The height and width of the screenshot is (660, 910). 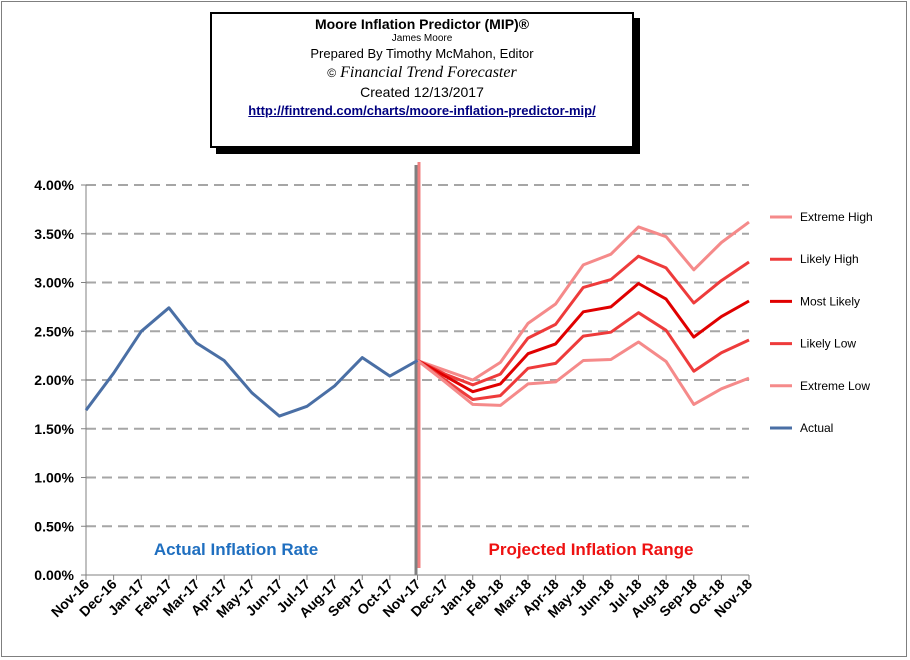 What do you see at coordinates (591, 549) in the screenshot?
I see `projected-inflation-label: Projected Inflation Range` at bounding box center [591, 549].